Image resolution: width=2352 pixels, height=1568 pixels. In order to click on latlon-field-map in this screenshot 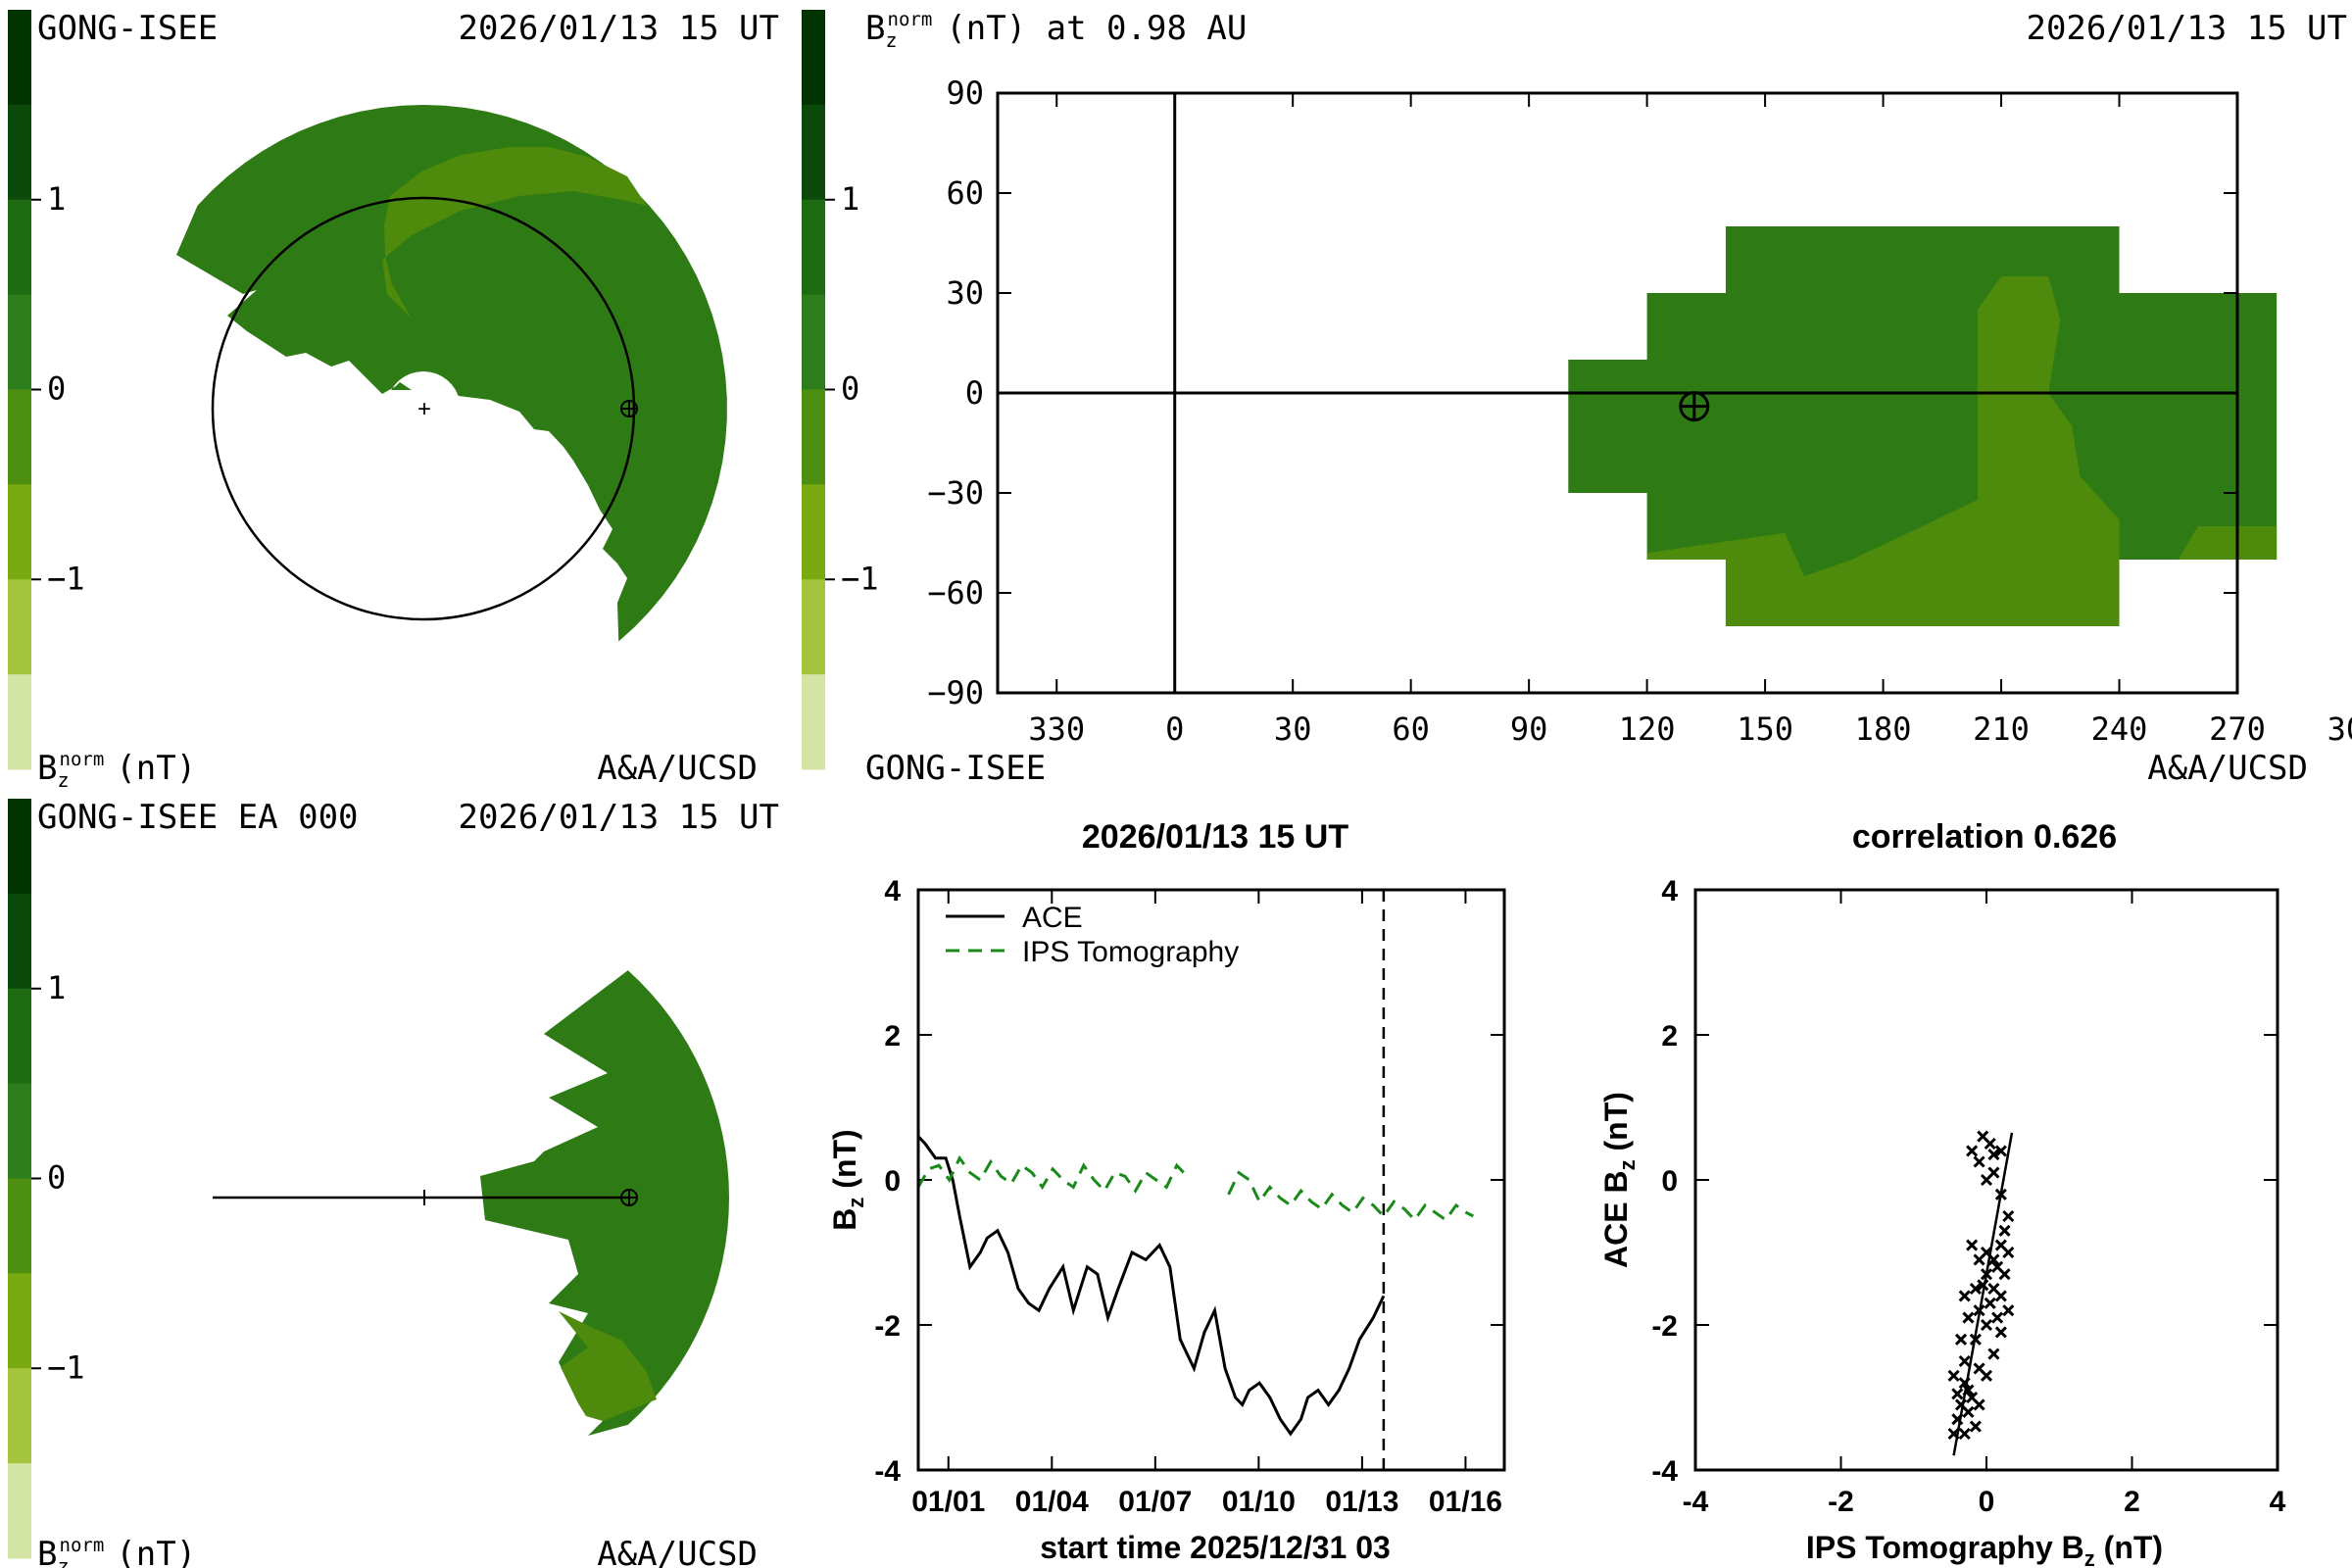, I will do `click(1923, 426)`.